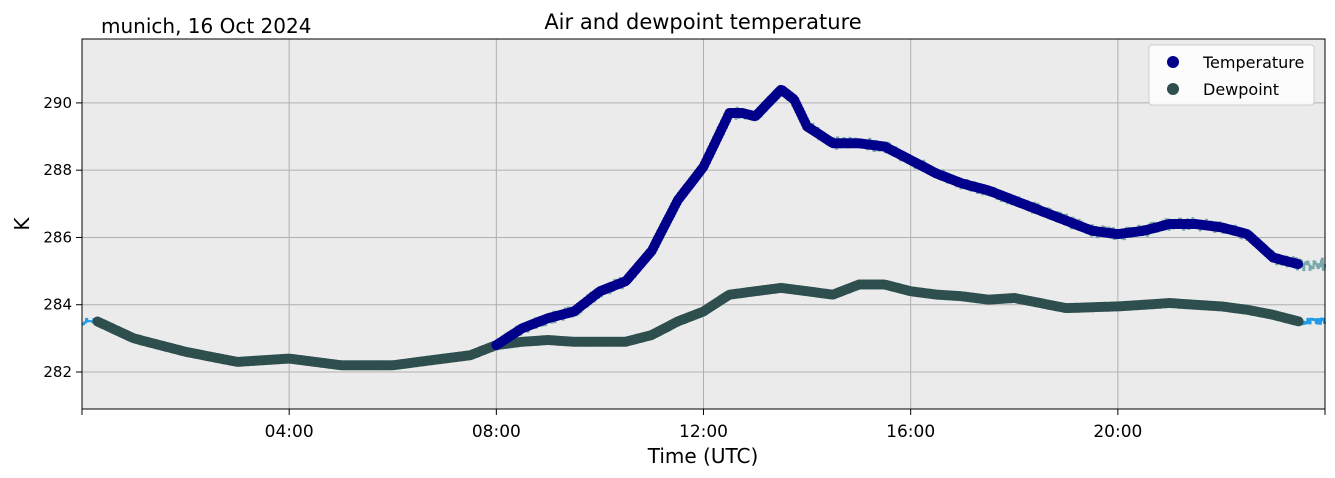 Image resolution: width=1335 pixels, height=478 pixels. Describe the element at coordinates (289, 432) in the screenshot. I see `x-tick-label: 04:00` at that location.